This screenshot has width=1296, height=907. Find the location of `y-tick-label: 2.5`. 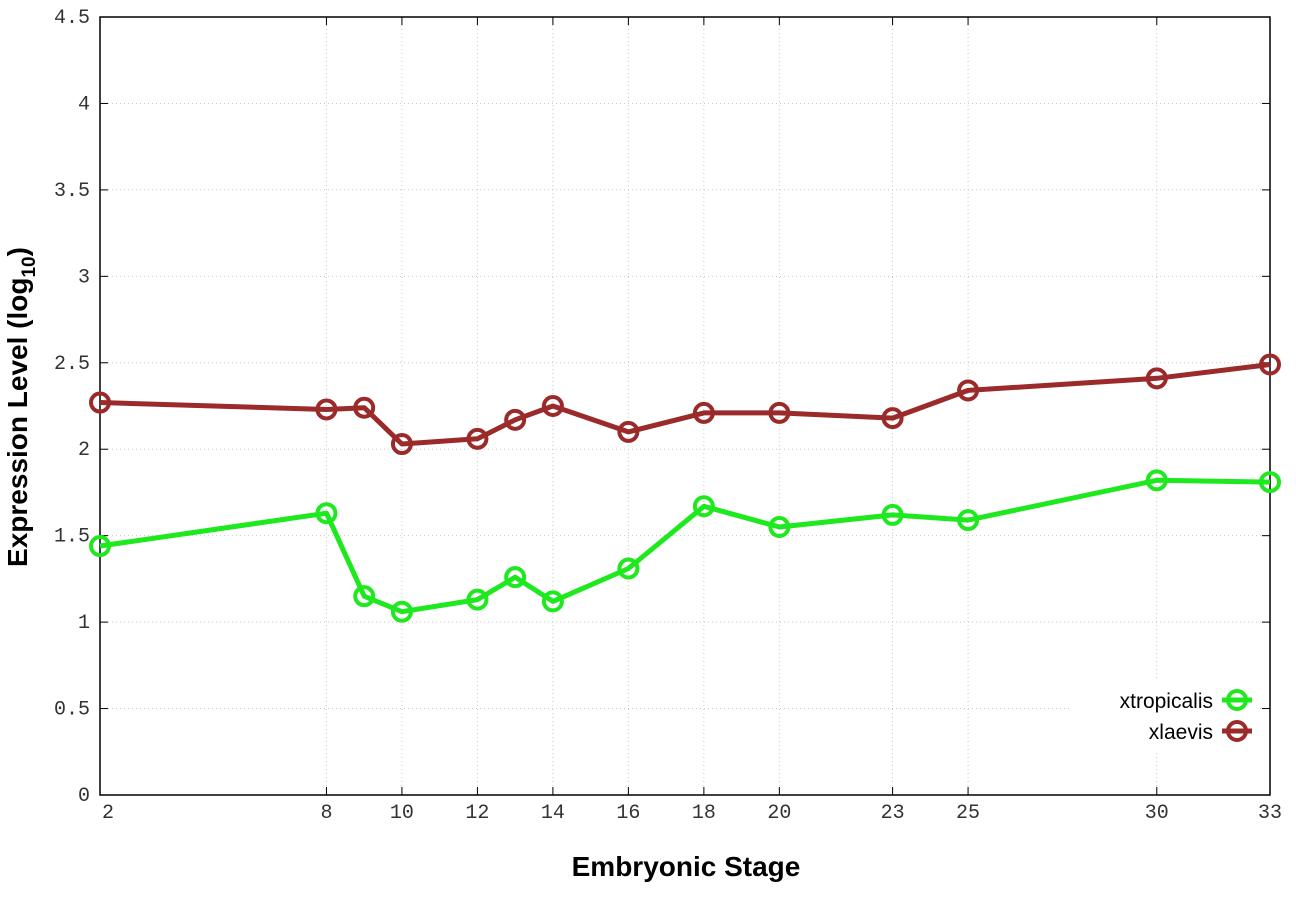

y-tick-label: 2.5 is located at coordinates (72, 364).